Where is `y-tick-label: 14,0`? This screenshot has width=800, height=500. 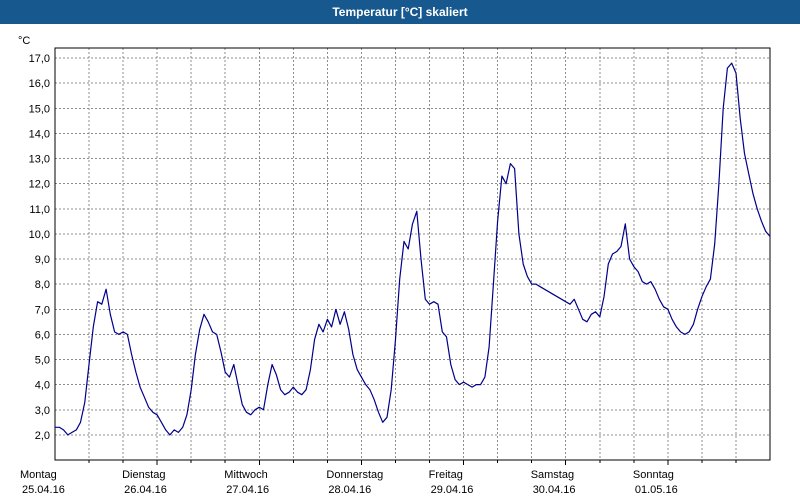
y-tick-label: 14,0 is located at coordinates (39, 134).